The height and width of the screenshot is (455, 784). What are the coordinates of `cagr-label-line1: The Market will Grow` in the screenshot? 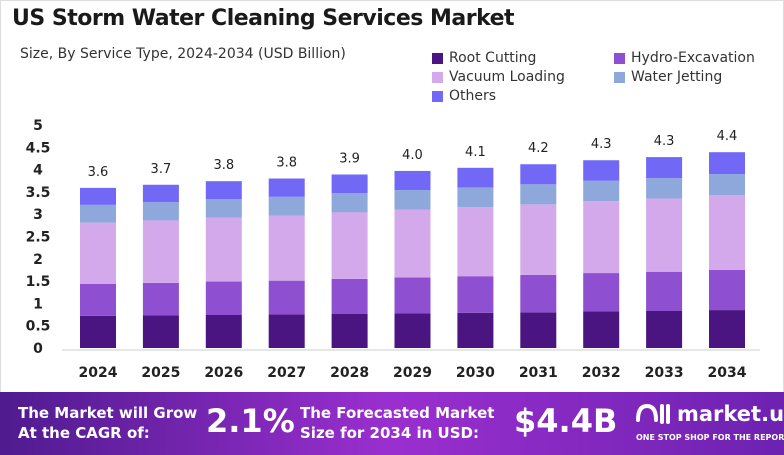 It's located at (108, 413).